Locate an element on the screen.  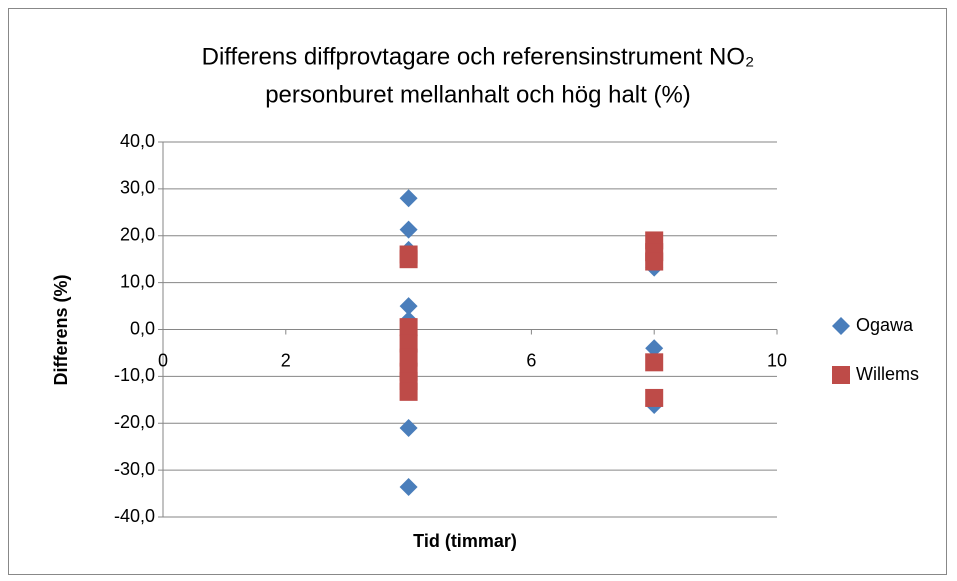
x-tick-label: 0 is located at coordinates (163, 360).